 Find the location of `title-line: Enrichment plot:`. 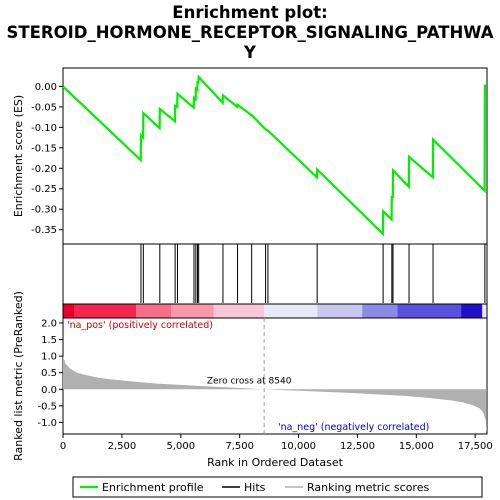

title-line: Enrichment plot: is located at coordinates (249, 12).